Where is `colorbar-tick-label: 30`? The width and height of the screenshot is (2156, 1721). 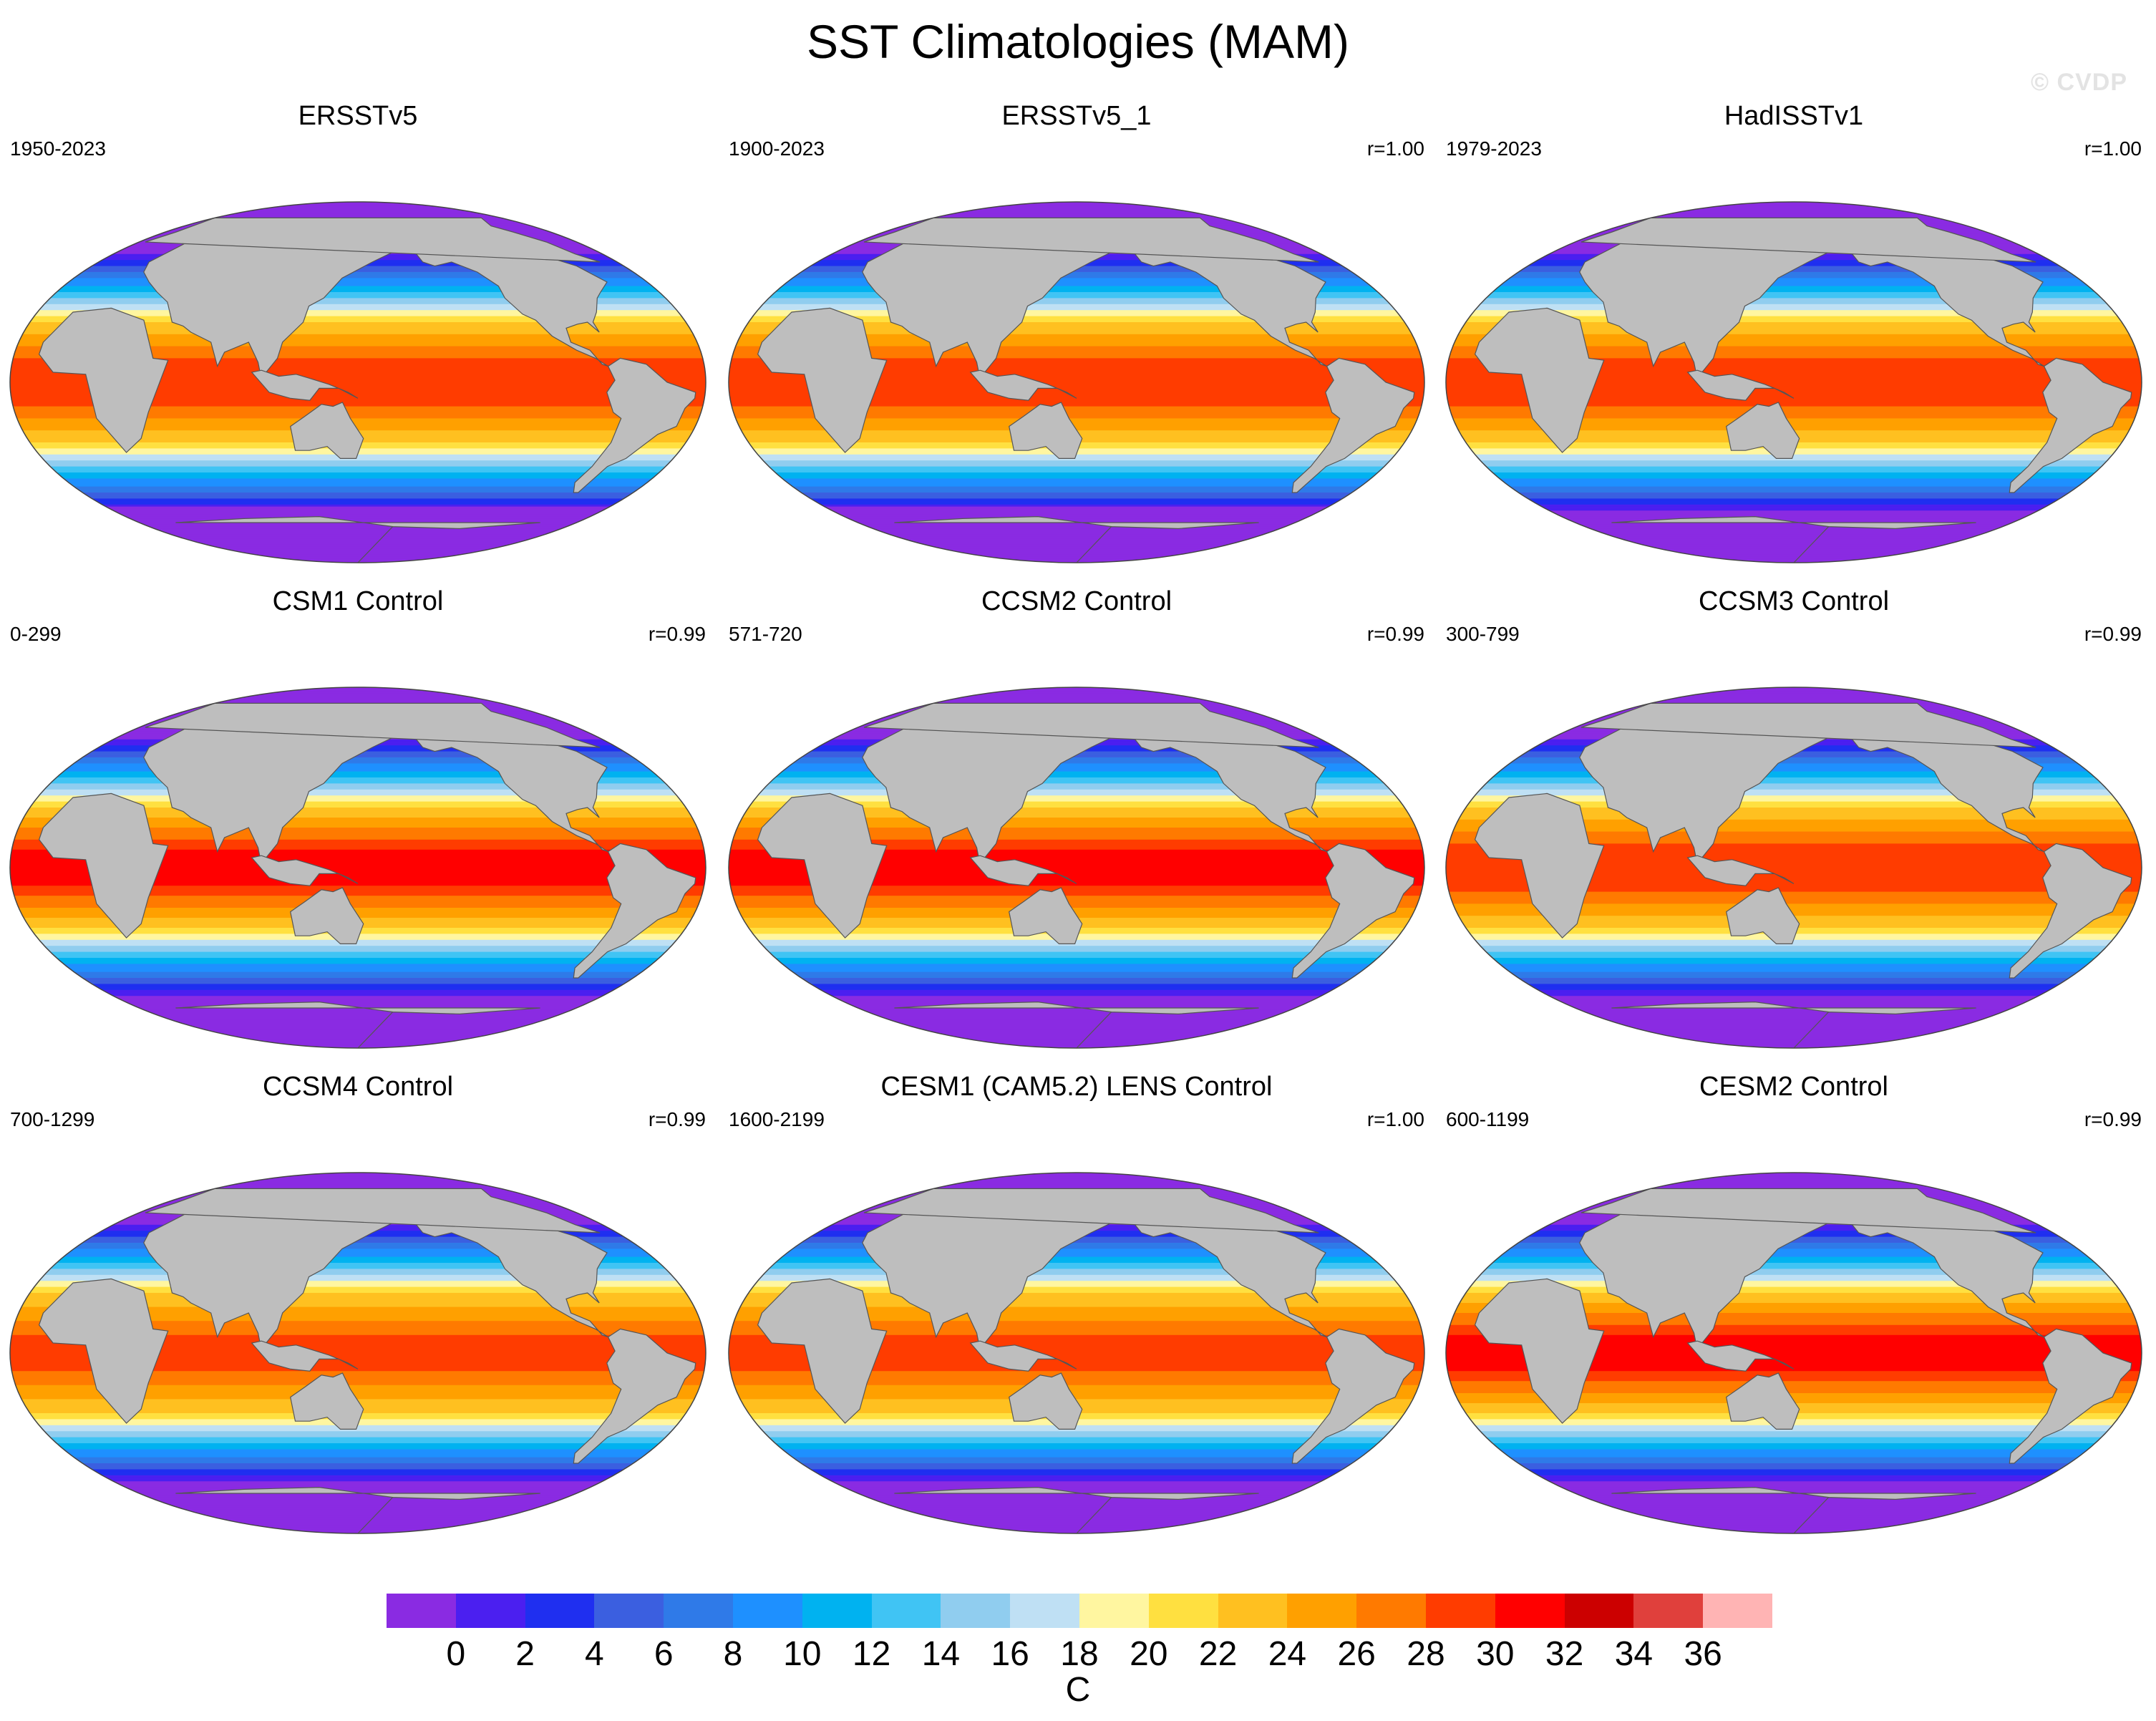 colorbar-tick-label: 30 is located at coordinates (1496, 1654).